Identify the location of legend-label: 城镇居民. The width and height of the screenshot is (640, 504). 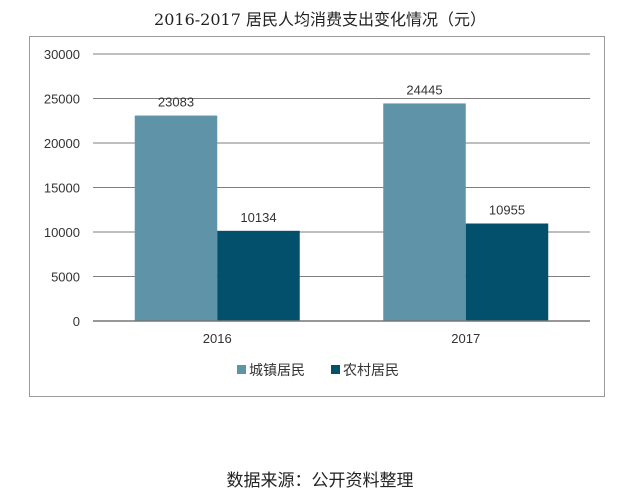
(277, 371).